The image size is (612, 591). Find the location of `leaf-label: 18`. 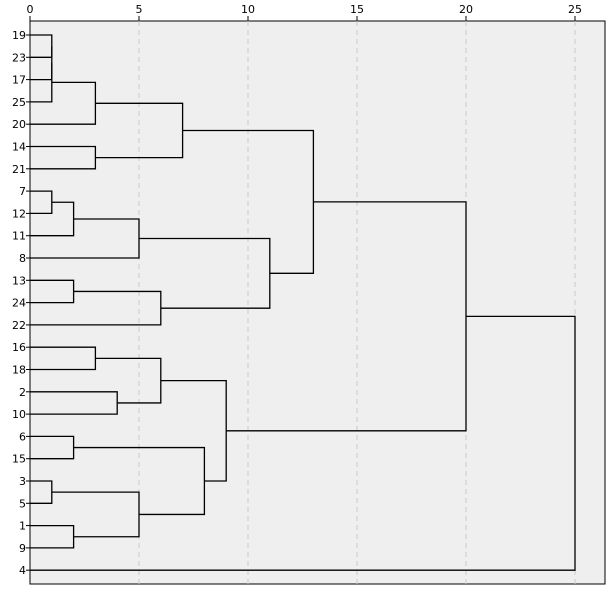

leaf-label: 18 is located at coordinates (19, 370).